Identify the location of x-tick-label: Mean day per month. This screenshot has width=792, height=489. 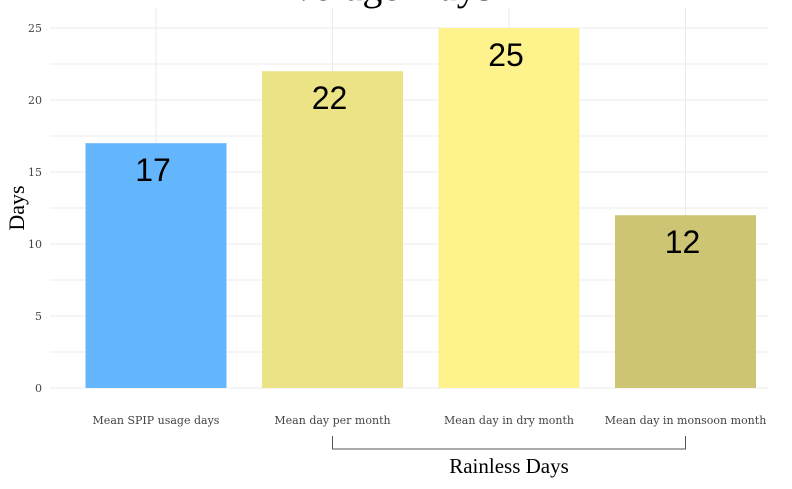
(332, 420).